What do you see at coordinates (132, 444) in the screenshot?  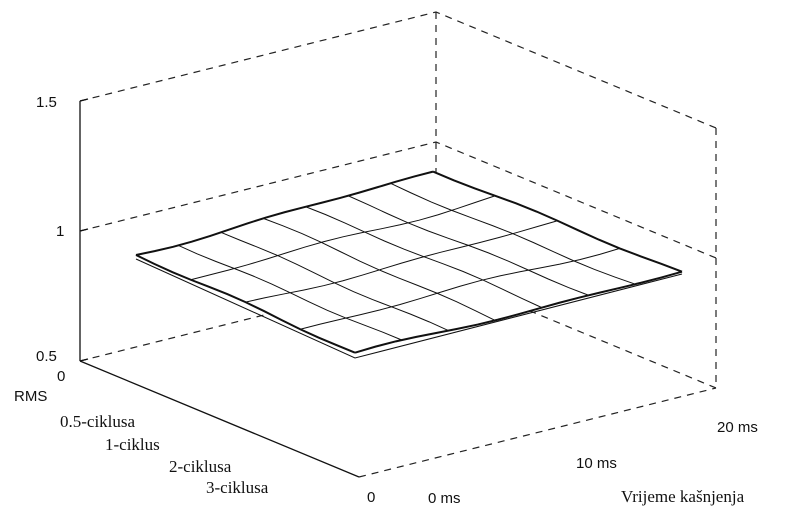 I see `x-tick-label-1-ciklus: 1-ciklus` at bounding box center [132, 444].